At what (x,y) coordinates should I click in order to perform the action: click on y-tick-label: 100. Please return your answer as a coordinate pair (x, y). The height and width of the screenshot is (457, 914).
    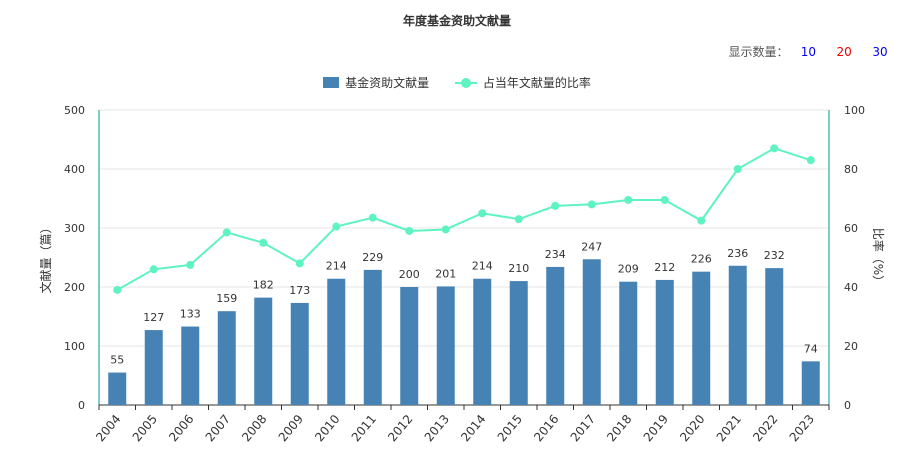
    Looking at the image, I should click on (74, 346).